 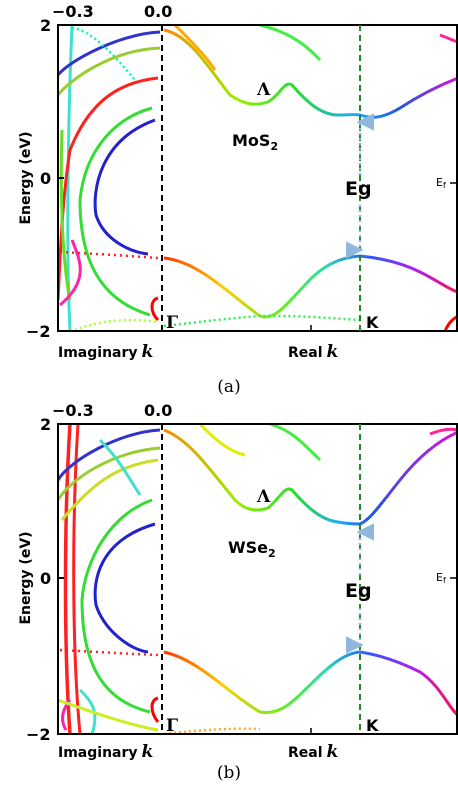 I want to click on band-imag-a9, so click(x=103, y=53).